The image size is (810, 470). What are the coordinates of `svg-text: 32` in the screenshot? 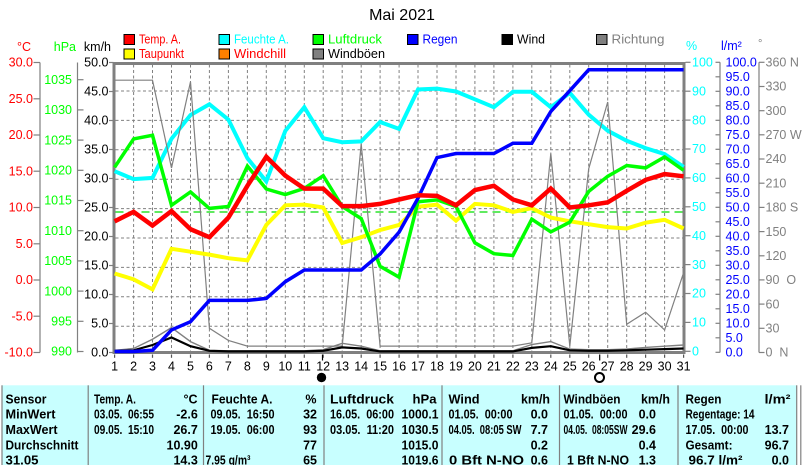 It's located at (310, 415).